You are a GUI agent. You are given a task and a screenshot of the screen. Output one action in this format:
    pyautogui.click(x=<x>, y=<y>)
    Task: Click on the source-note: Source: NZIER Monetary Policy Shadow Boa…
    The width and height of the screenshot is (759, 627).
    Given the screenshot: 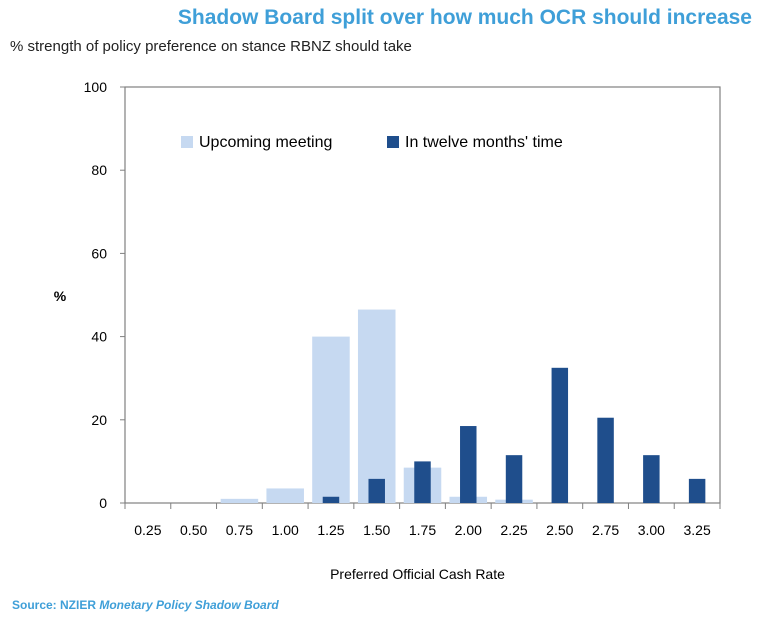 What is the action you would take?
    pyautogui.click(x=145, y=605)
    